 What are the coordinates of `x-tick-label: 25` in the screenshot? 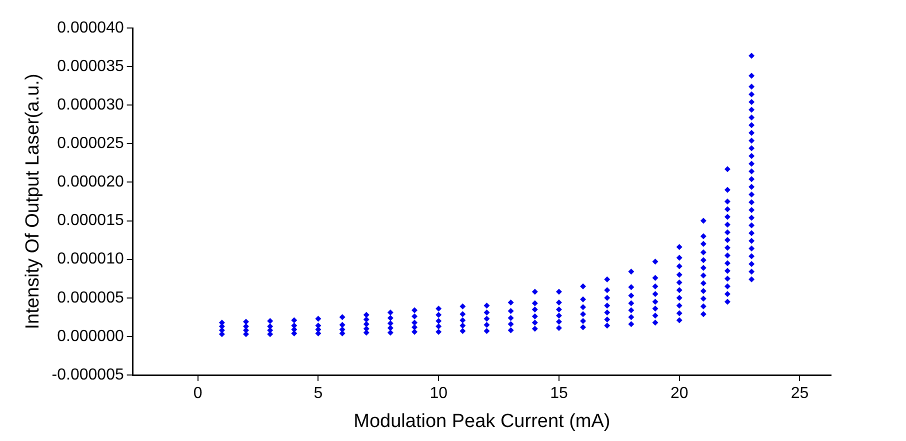 It's located at (799, 393).